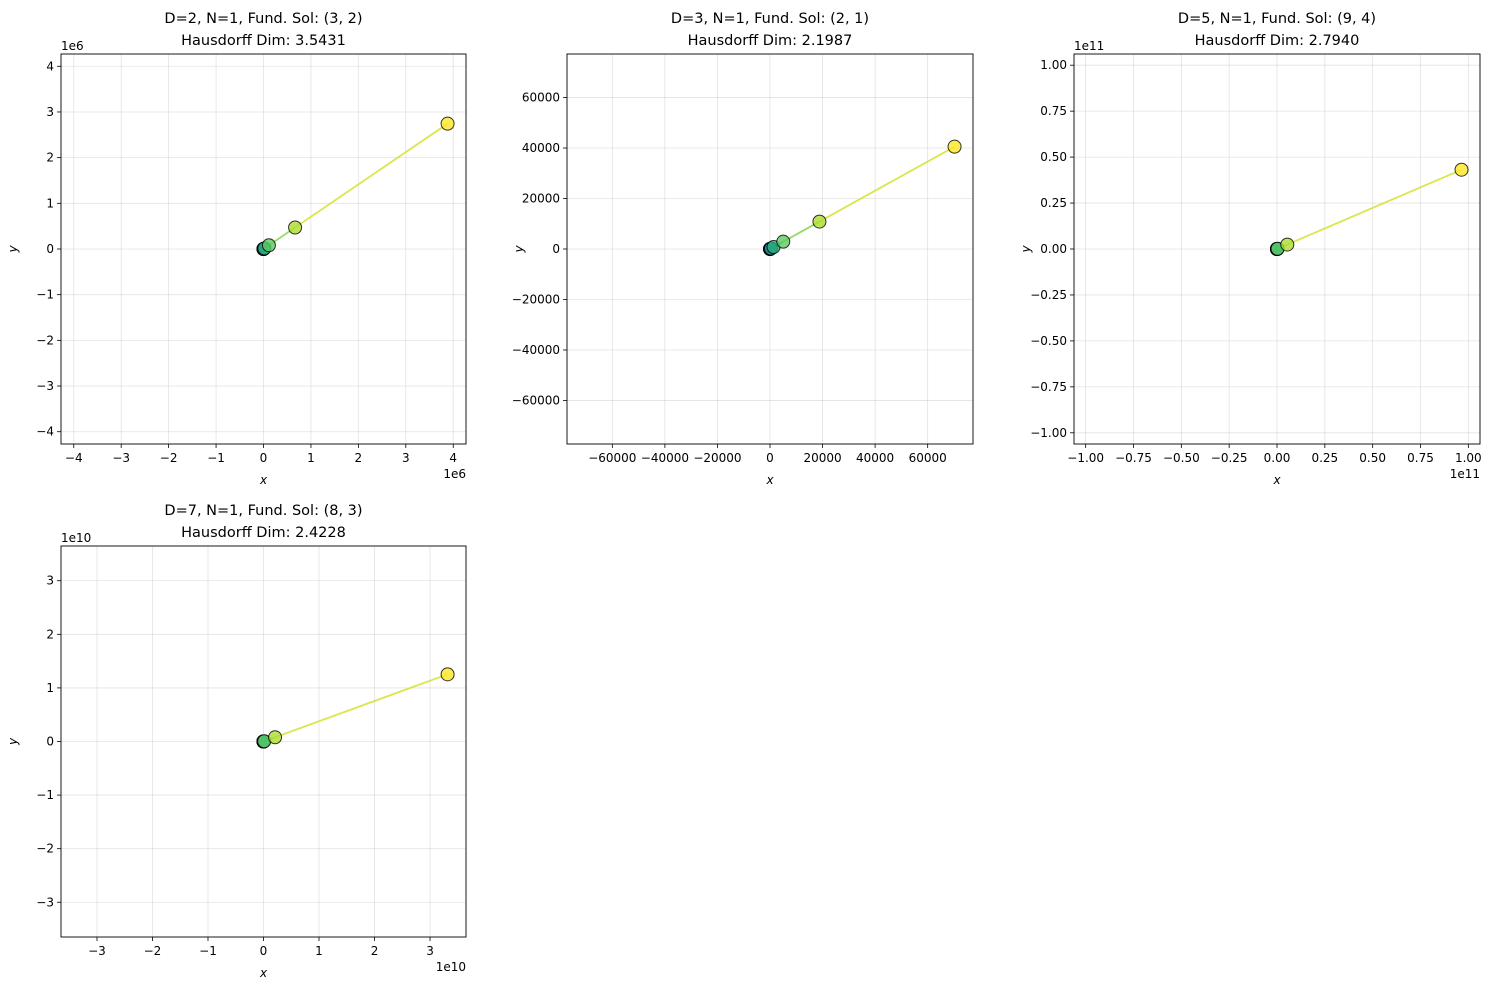  I want to click on plot-subtitle: Hausdorff Dim: 3.5431, so click(263, 41).